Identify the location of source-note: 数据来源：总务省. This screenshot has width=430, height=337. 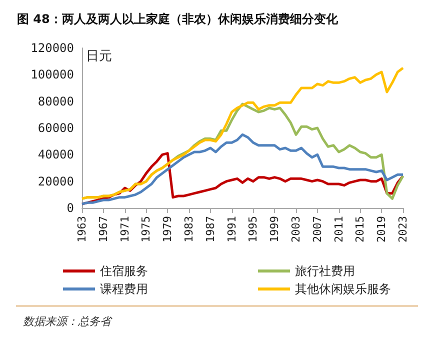
(68, 321).